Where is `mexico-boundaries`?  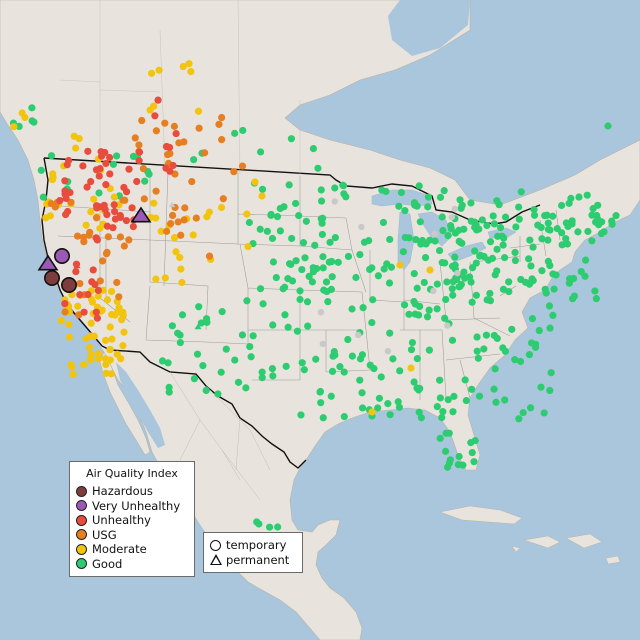 mexico-boundaries is located at coordinates (220, 436).